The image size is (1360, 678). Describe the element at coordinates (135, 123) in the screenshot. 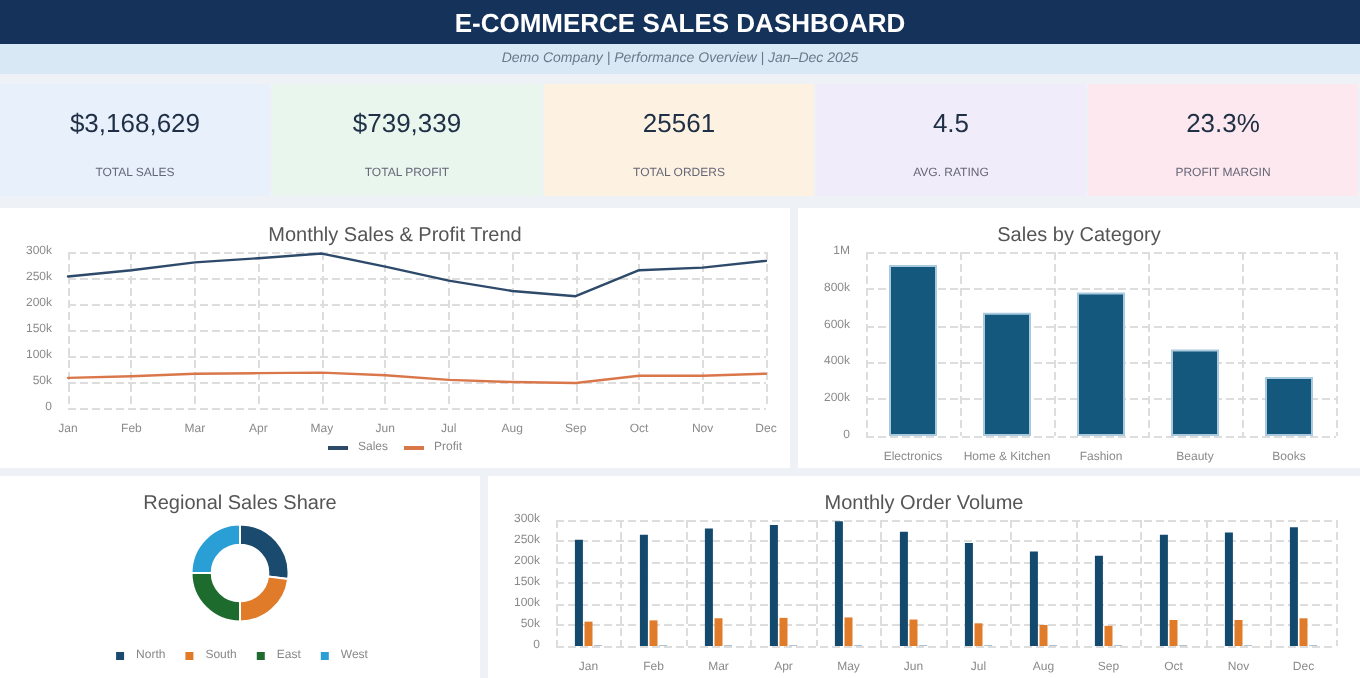

I see `text: $3,168,629` at that location.